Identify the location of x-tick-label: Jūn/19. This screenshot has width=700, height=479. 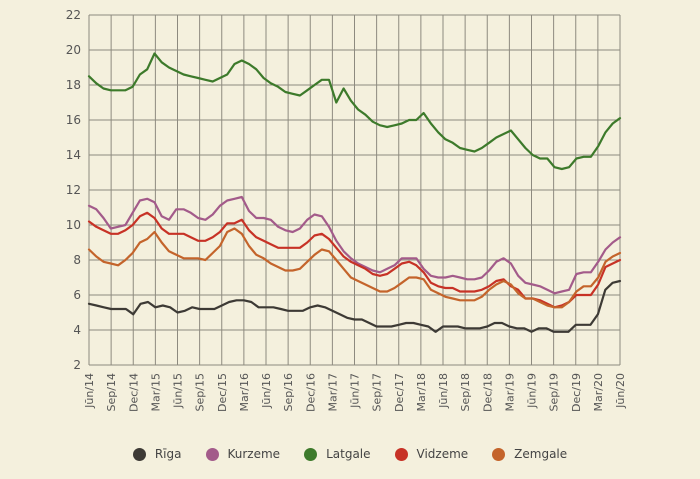
(532, 391).